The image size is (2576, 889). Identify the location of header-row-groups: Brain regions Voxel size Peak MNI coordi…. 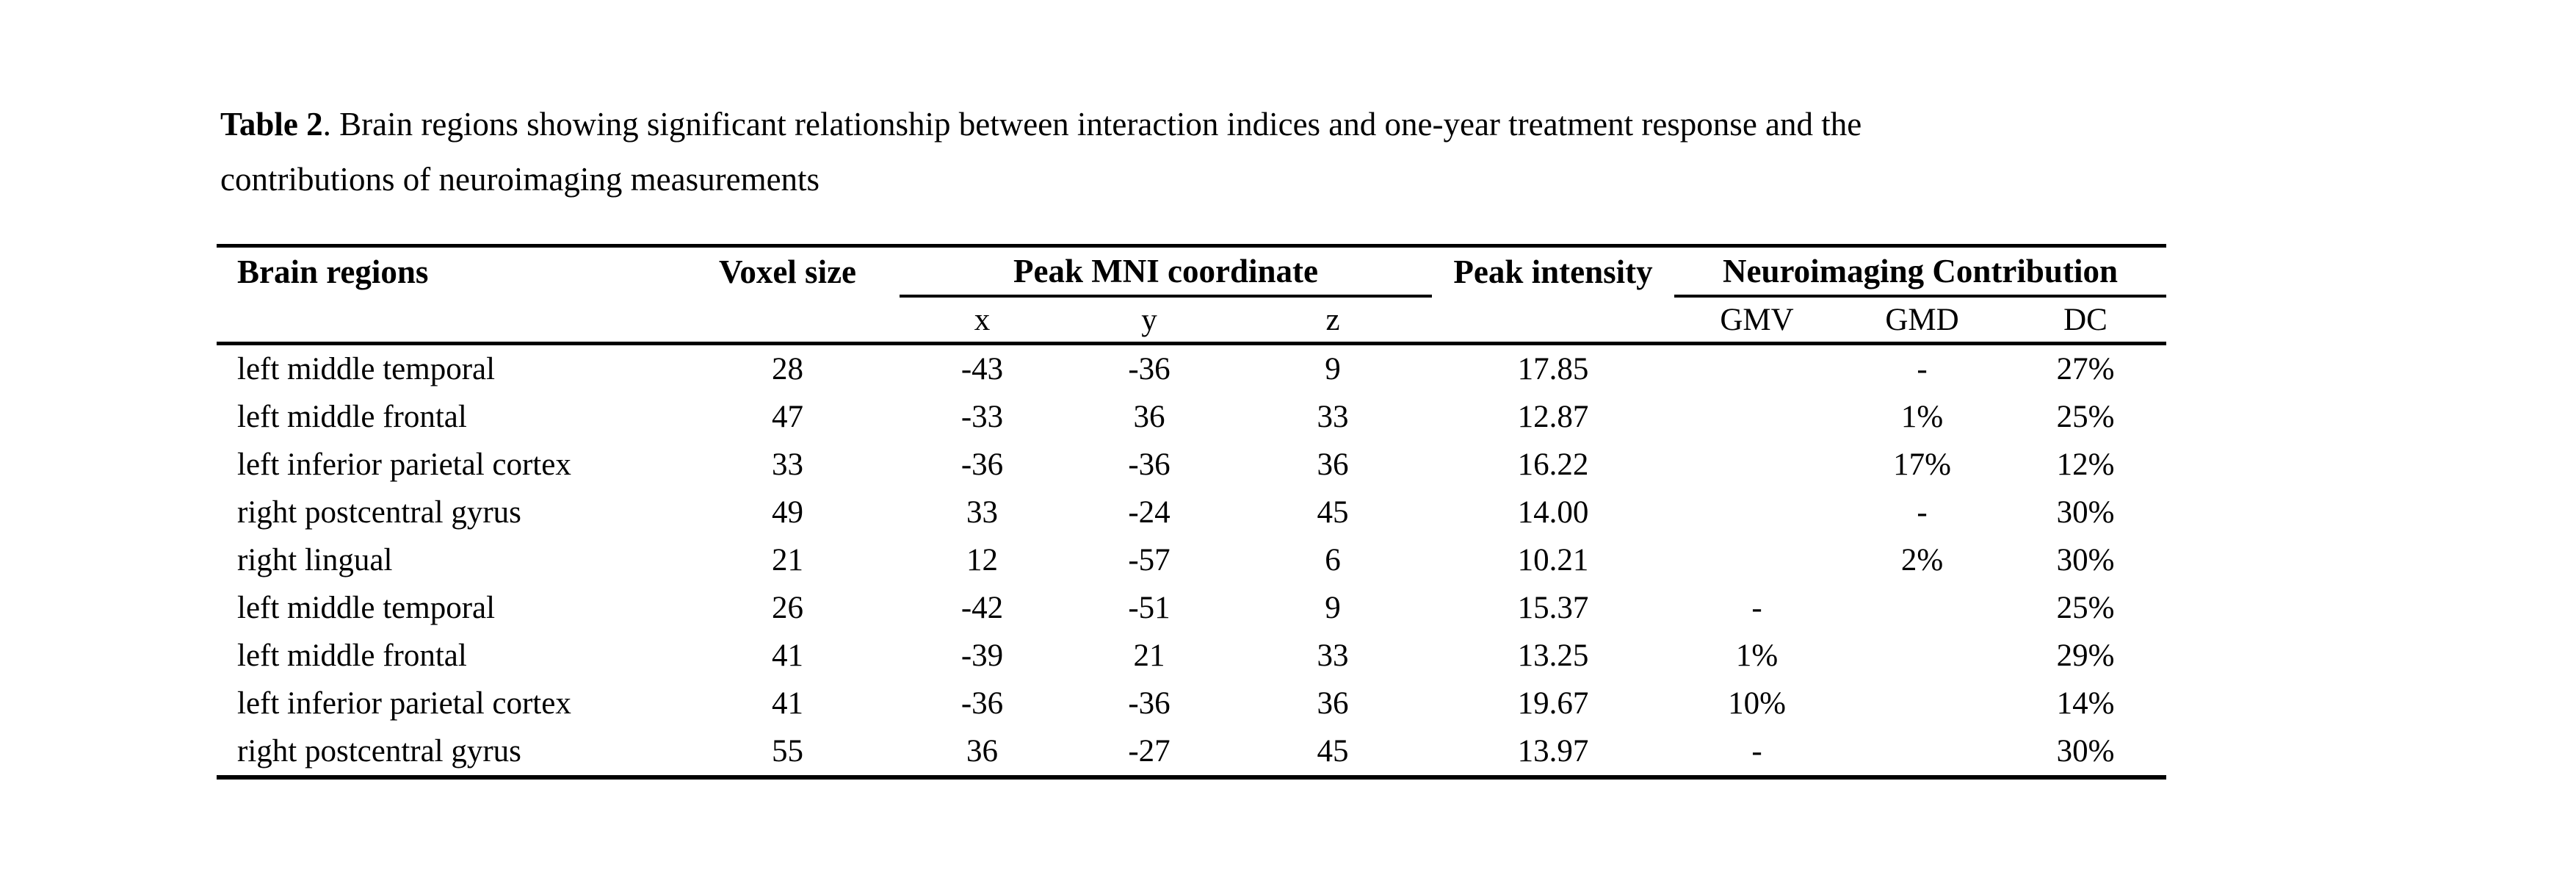
(1191, 271).